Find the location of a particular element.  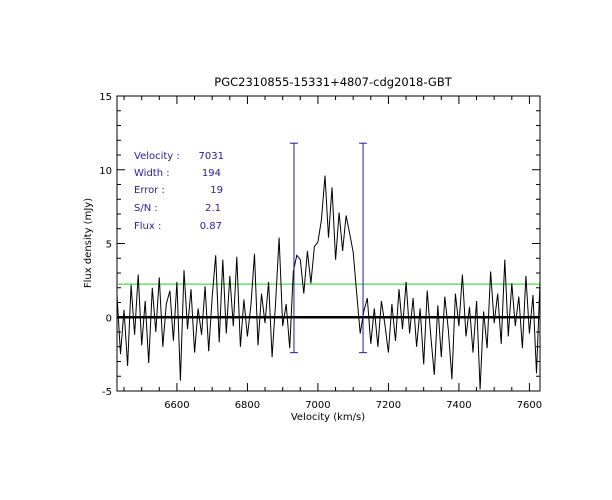

info-flux-label: Flux : is located at coordinates (147, 226).